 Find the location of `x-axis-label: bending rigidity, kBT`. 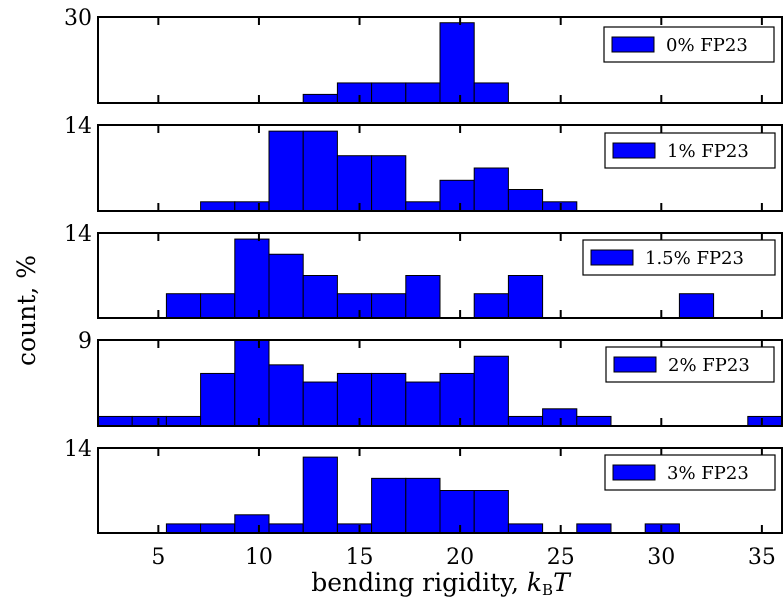

x-axis-label: bending rigidity, kBT is located at coordinates (440, 583).